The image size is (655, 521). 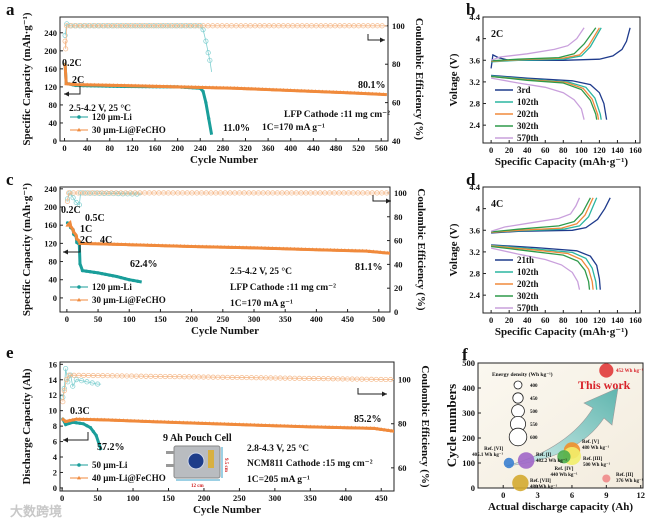 I want to click on y-tick-label: 4.4, so click(x=474, y=187).